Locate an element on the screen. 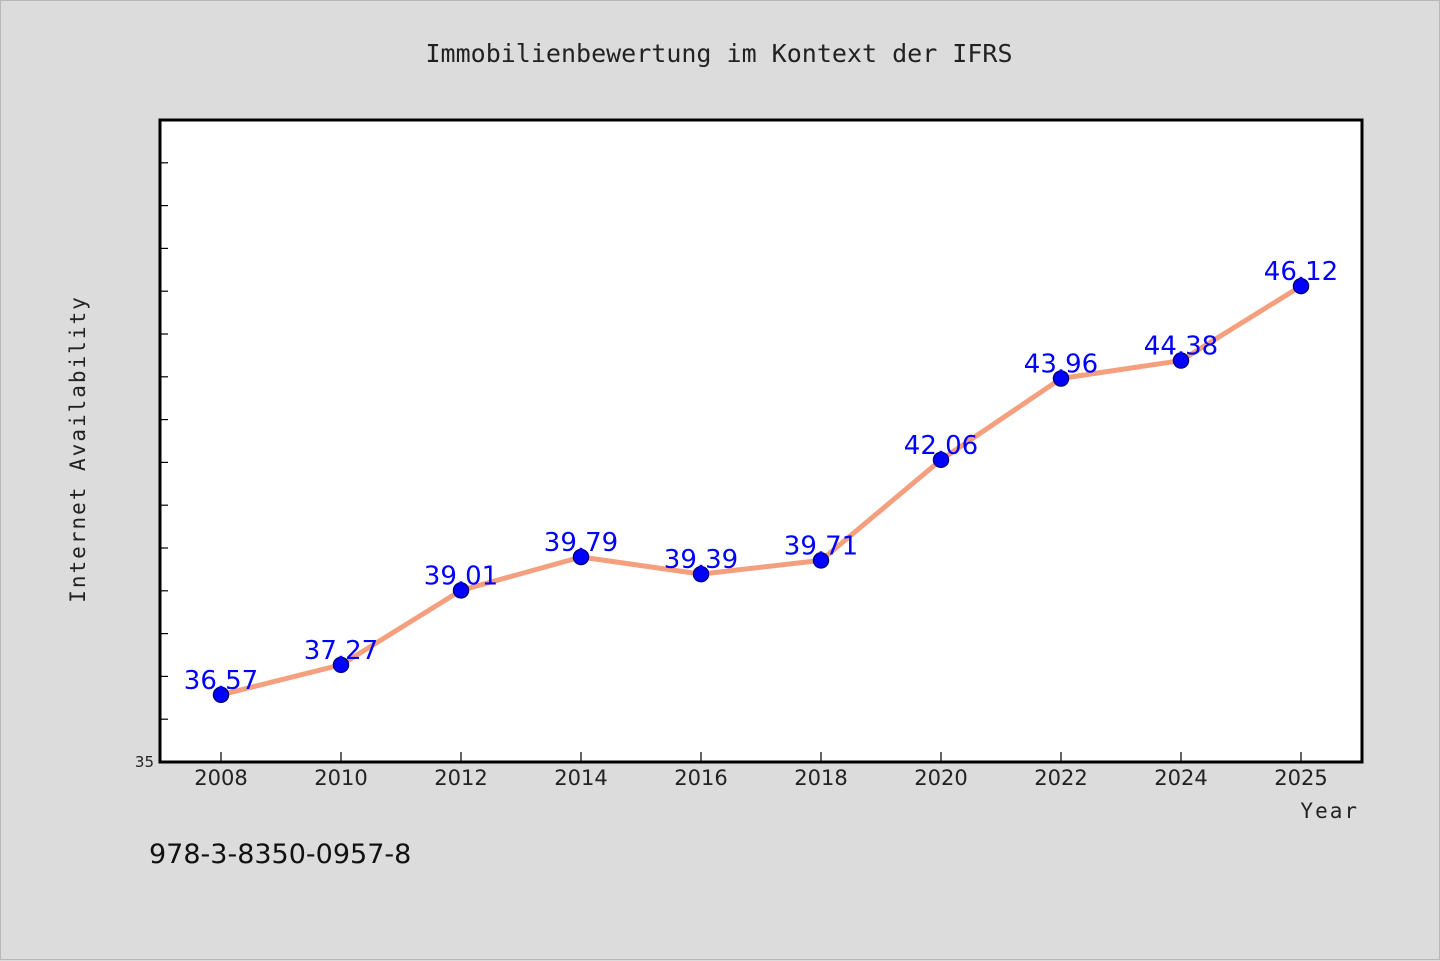 The image size is (1440, 961). x-axis-tick-labels: 2008 2010 2012 2014 2016 2018 2020 2022 2024 2025 is located at coordinates (760, 778).